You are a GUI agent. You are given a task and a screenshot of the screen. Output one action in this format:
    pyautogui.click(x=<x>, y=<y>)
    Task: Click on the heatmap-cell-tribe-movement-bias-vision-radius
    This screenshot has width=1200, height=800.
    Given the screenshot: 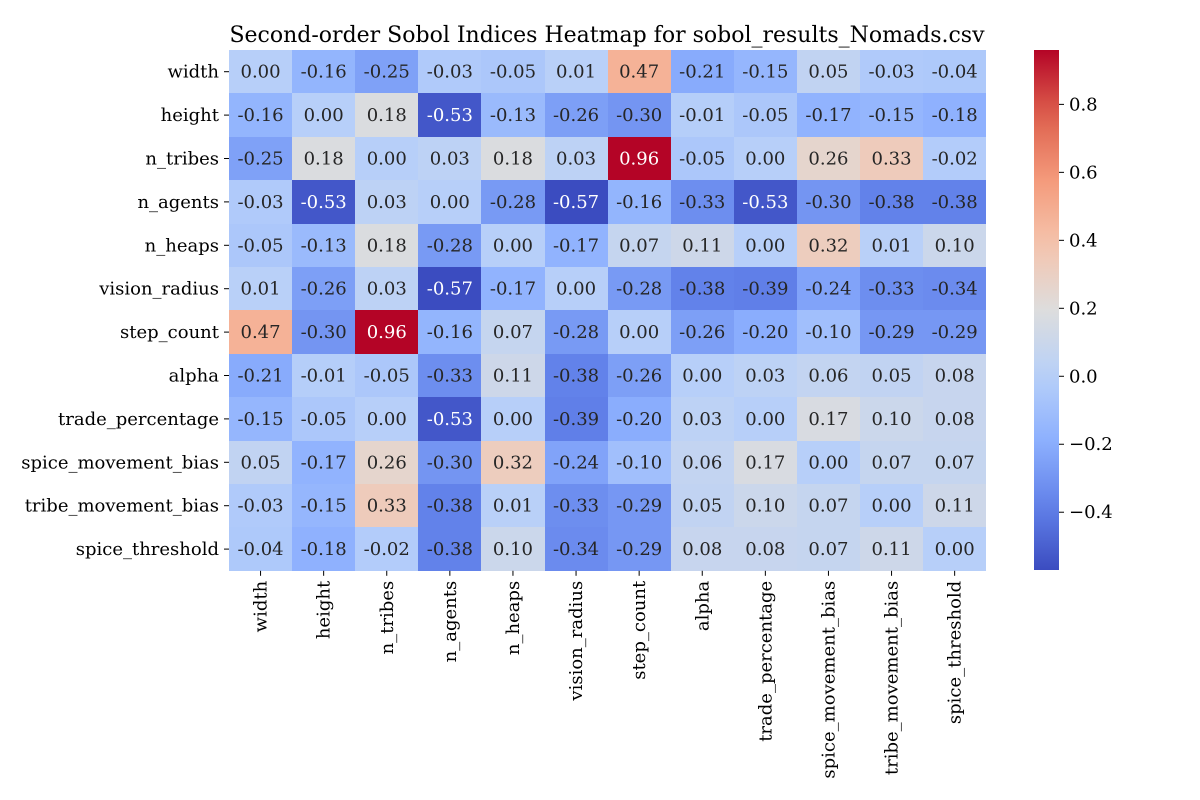 What is the action you would take?
    pyautogui.click(x=576, y=505)
    